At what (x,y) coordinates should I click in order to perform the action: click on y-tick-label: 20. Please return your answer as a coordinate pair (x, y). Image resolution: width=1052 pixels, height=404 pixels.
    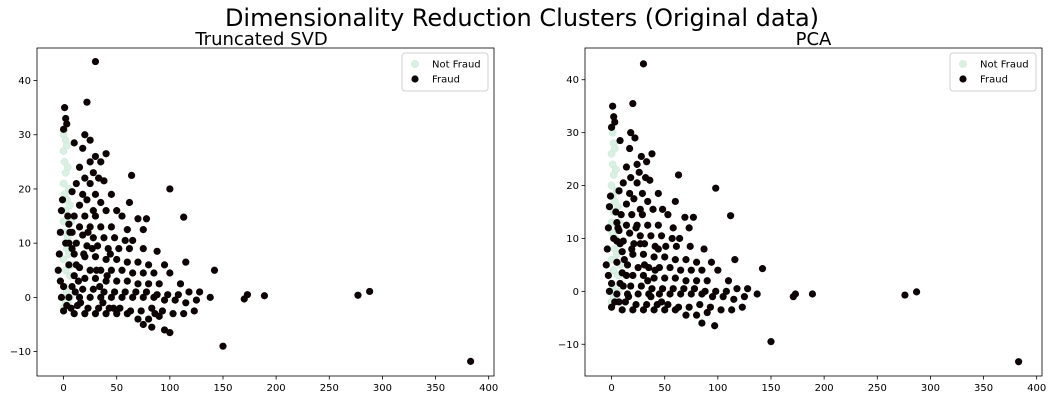
    Looking at the image, I should click on (24, 189).